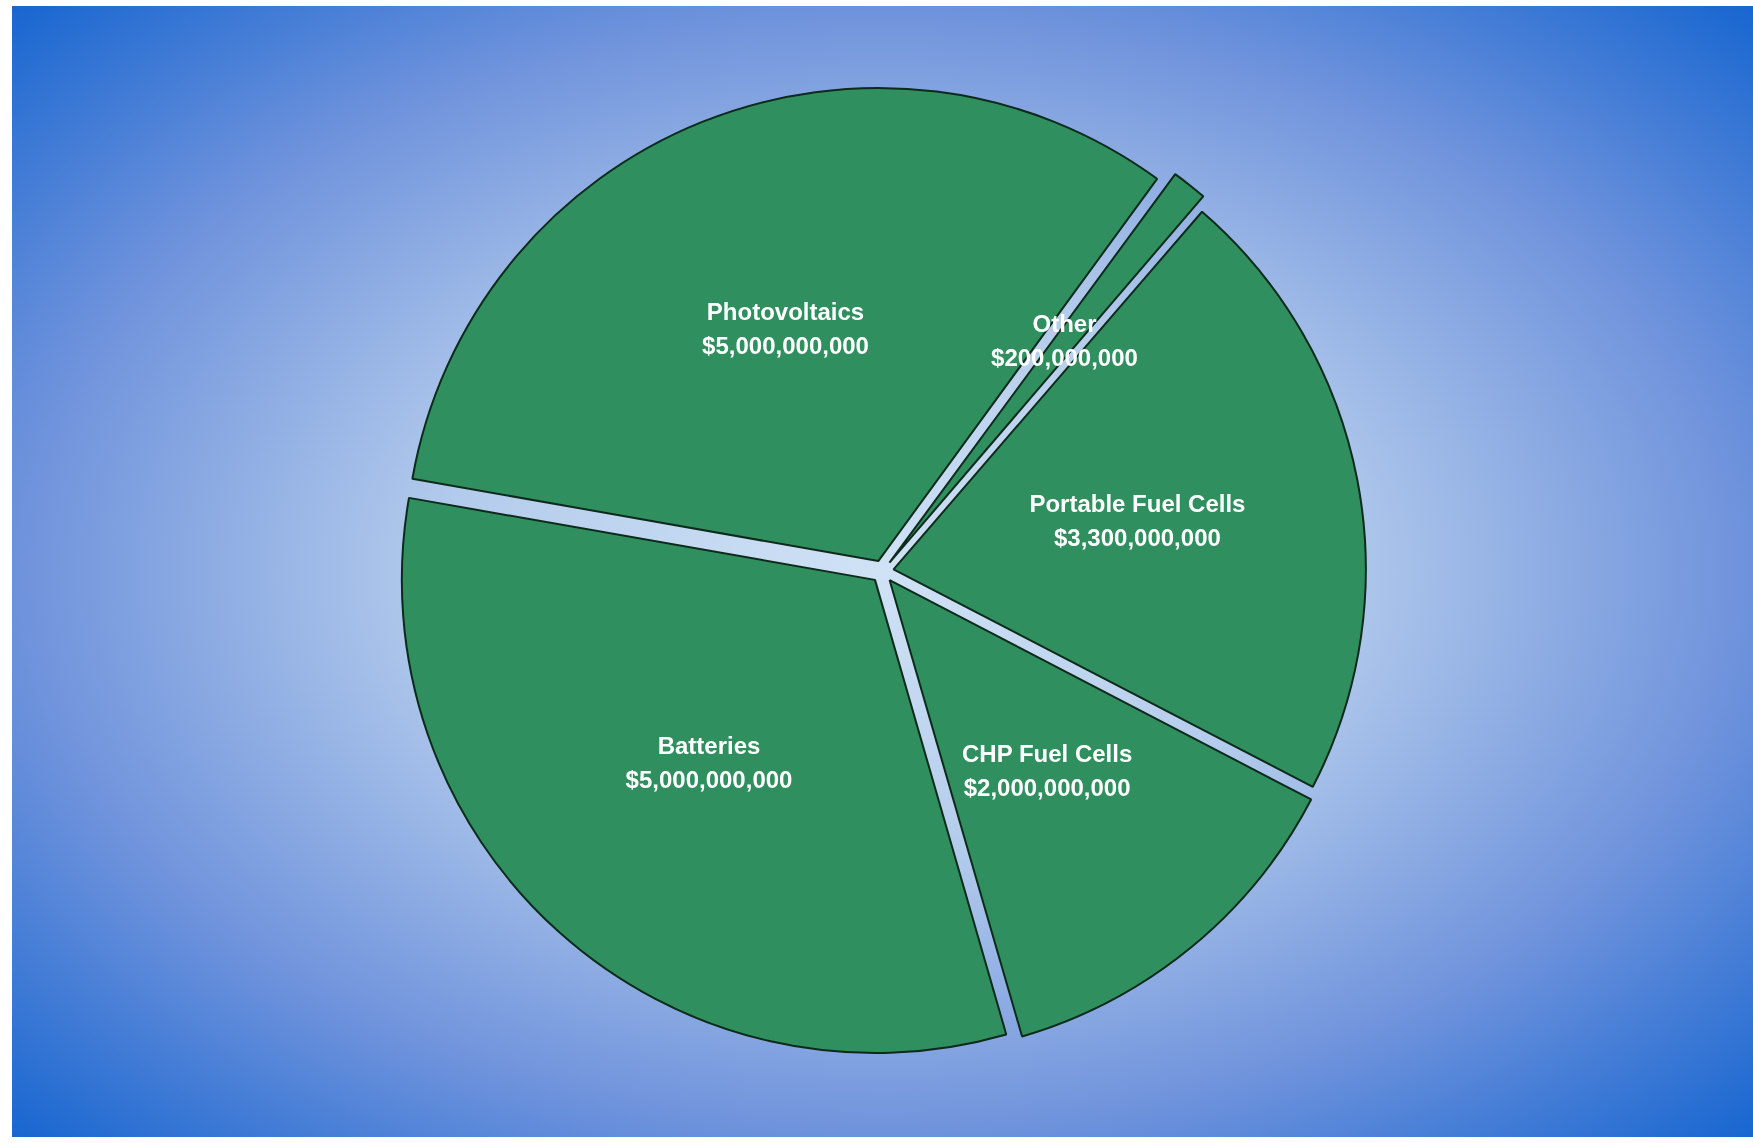 The width and height of the screenshot is (1753, 1143). Describe the element at coordinates (1137, 504) in the screenshot. I see `slice-label: Portable Fuel Cells` at that location.